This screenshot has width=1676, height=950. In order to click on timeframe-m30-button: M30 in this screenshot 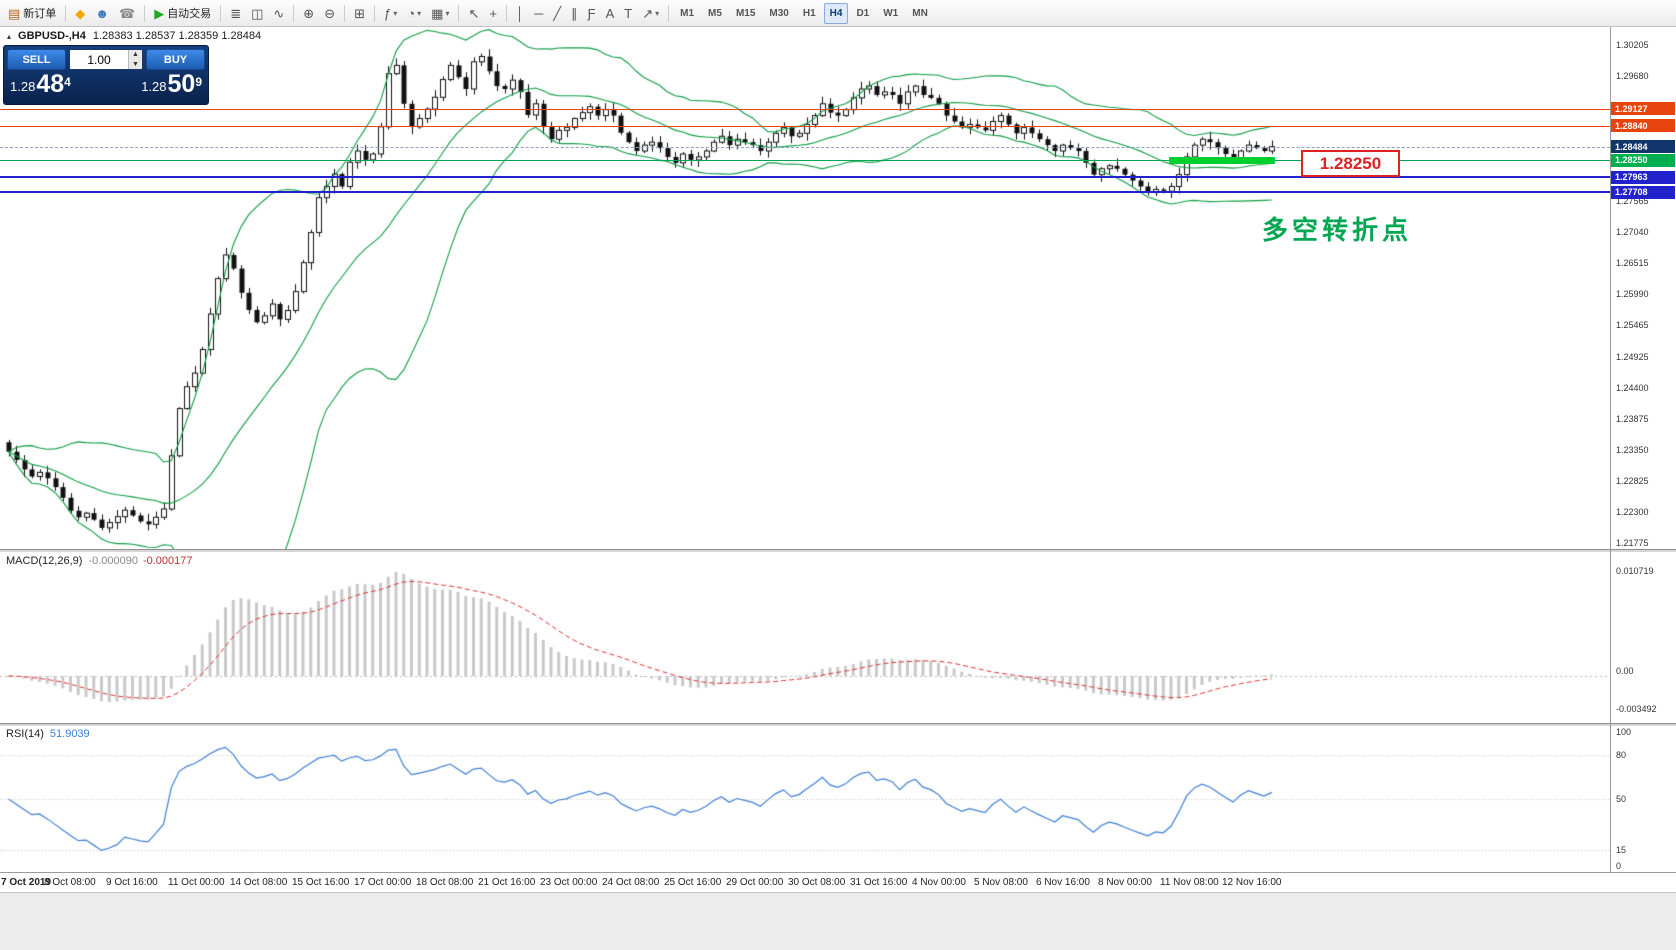, I will do `click(778, 13)`.